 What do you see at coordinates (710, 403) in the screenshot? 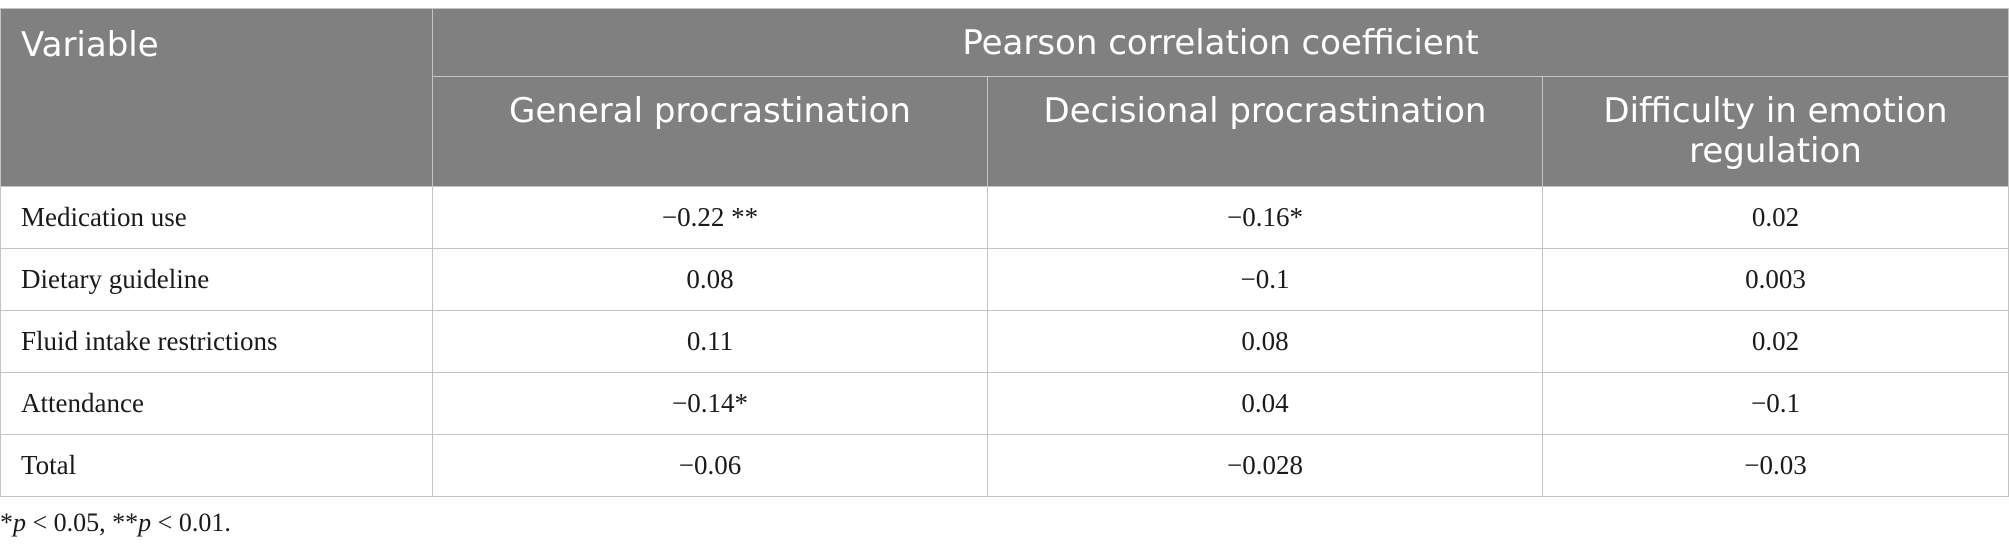
I see `table-cell: −0.14*` at bounding box center [710, 403].